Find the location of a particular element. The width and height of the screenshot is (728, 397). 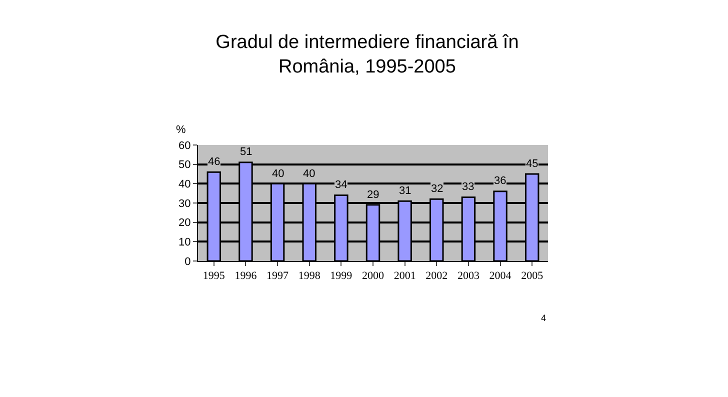

x-tick-label: 2003 is located at coordinates (468, 276).